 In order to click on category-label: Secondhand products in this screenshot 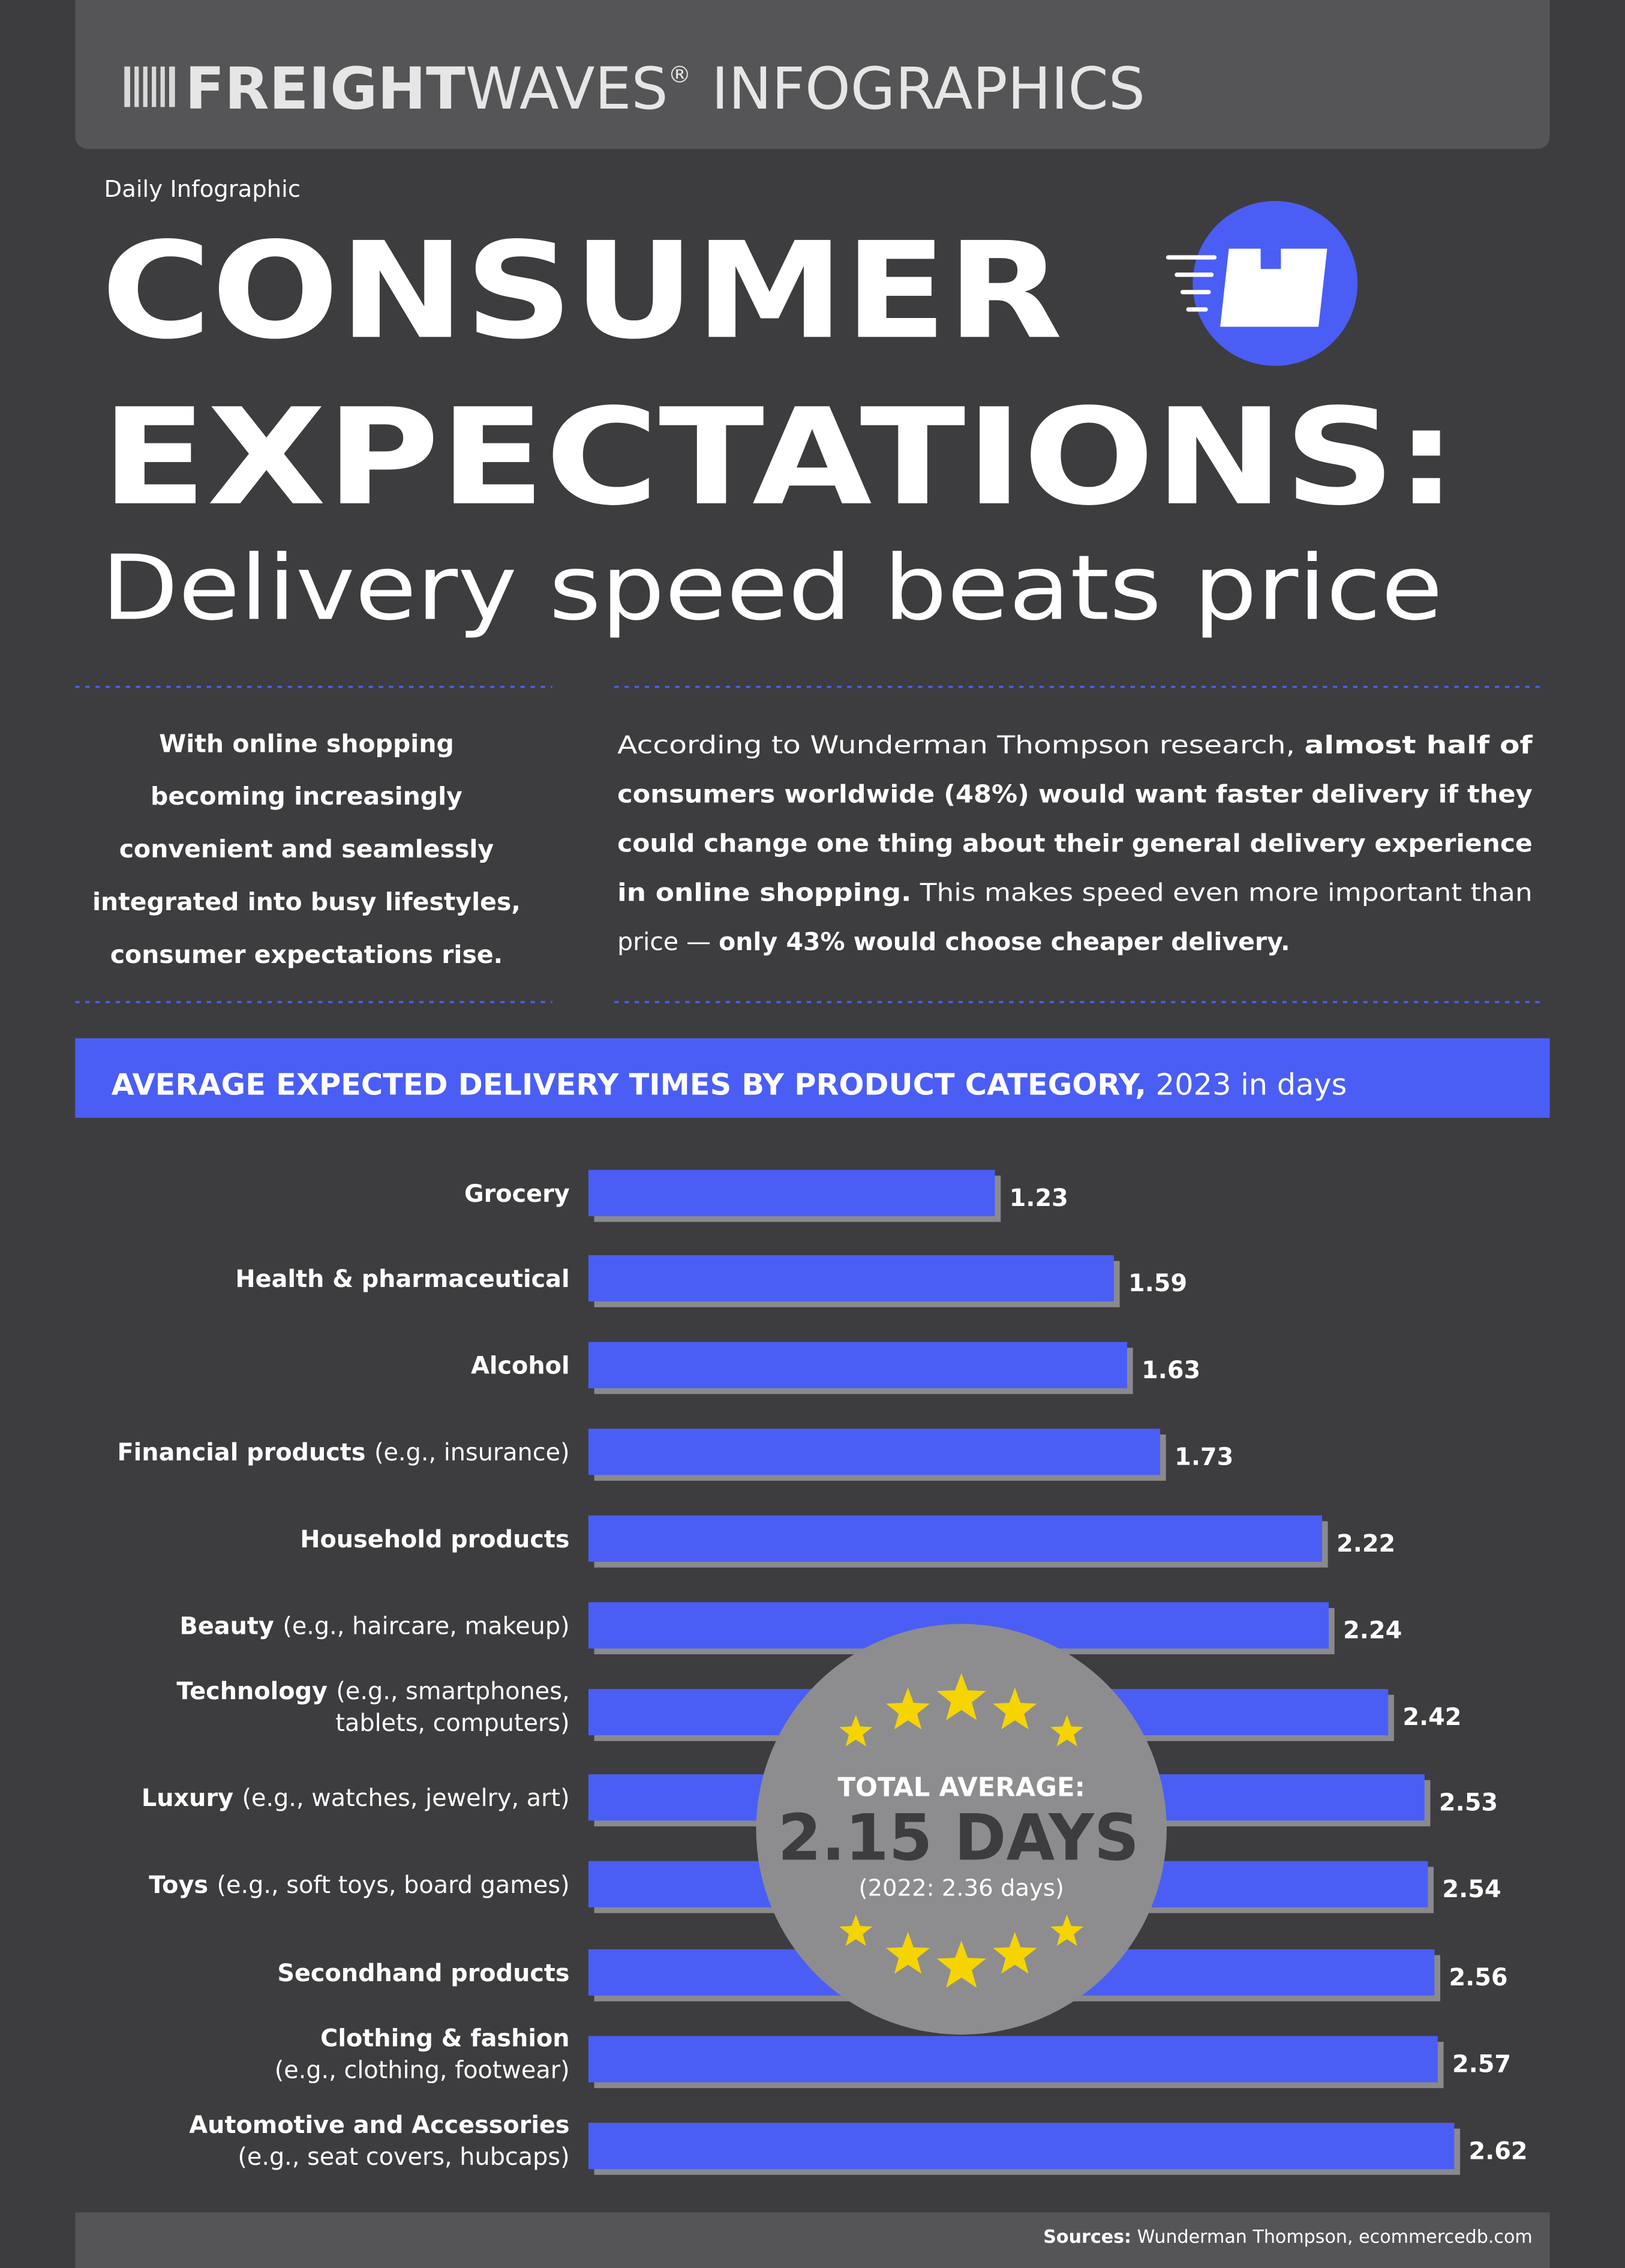, I will do `click(423, 1973)`.